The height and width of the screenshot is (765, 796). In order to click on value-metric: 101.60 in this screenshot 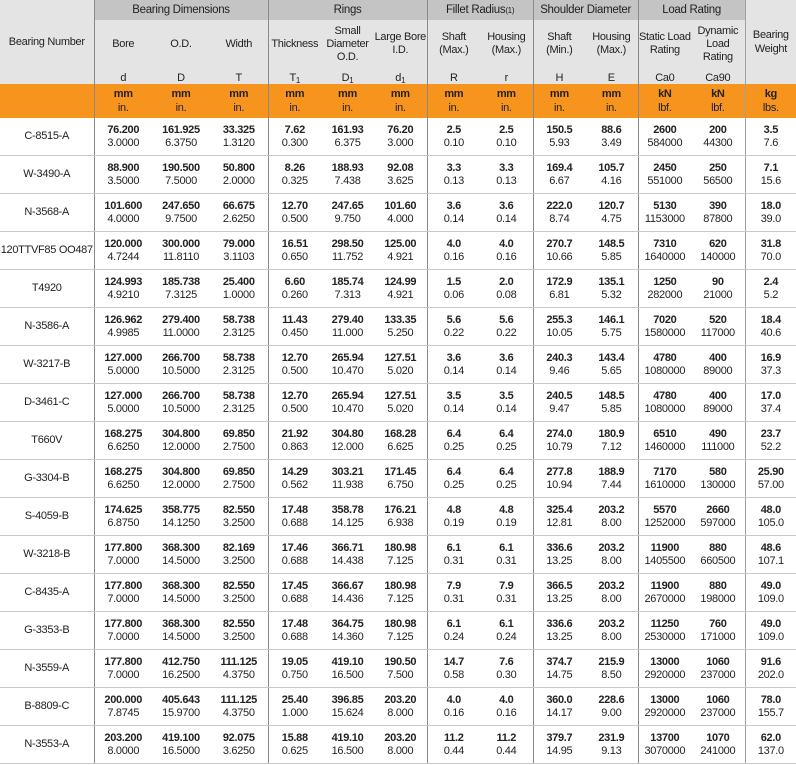, I will do `click(400, 205)`.